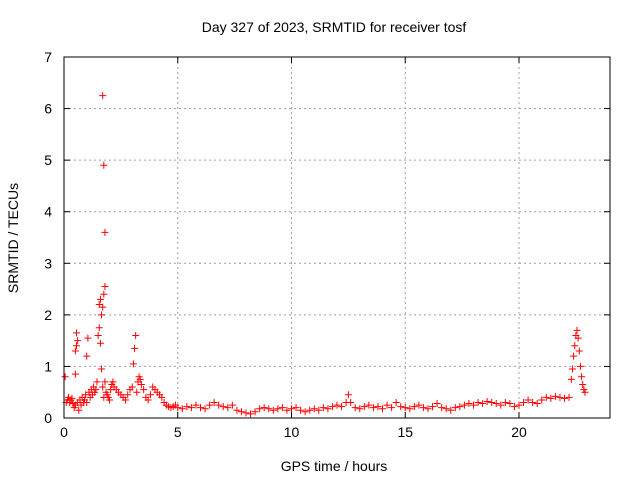 This screenshot has height=480, width=640. I want to click on x-axis-title: GPS time / hours, so click(334, 466).